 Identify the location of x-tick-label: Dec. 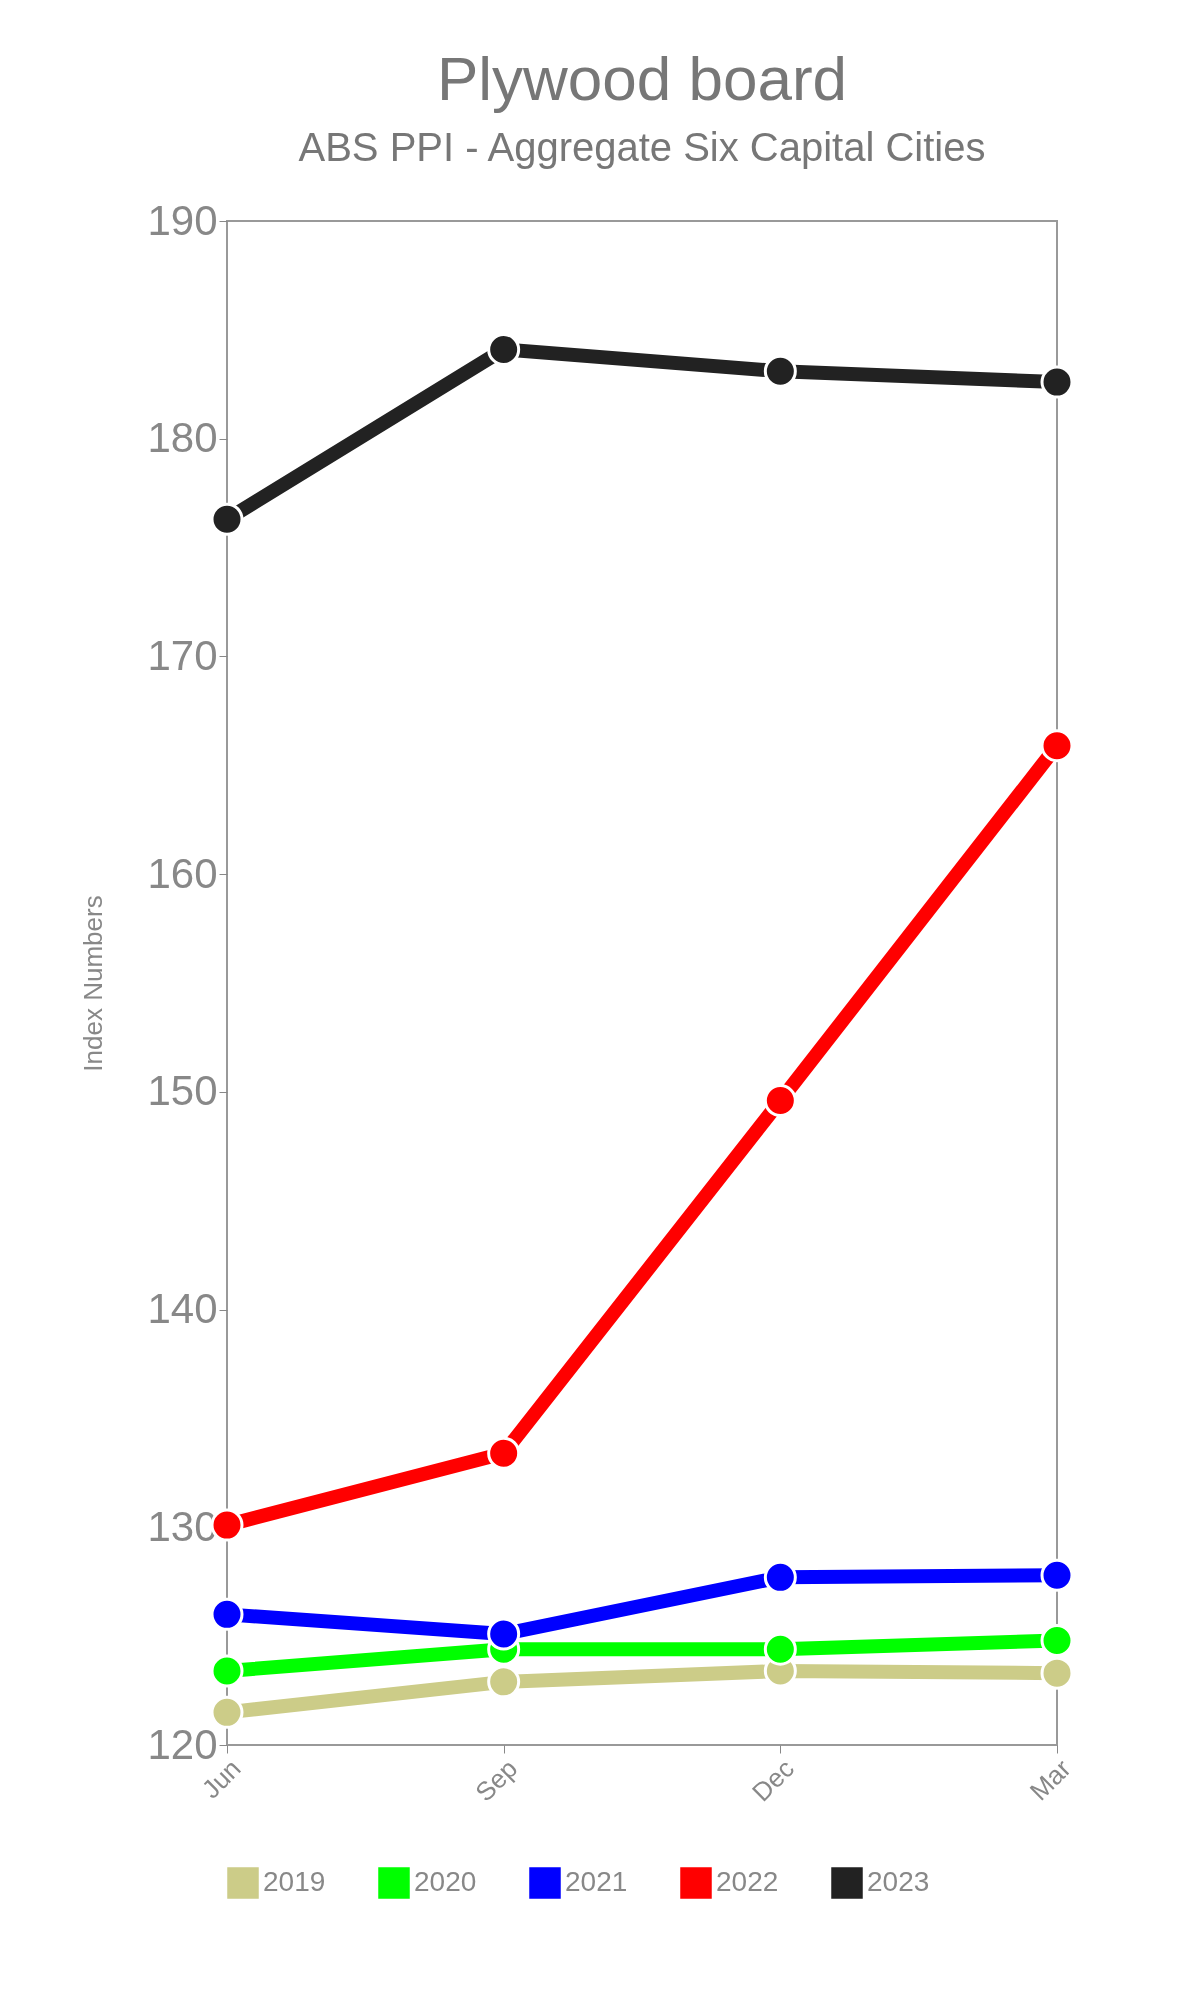
(773, 1780).